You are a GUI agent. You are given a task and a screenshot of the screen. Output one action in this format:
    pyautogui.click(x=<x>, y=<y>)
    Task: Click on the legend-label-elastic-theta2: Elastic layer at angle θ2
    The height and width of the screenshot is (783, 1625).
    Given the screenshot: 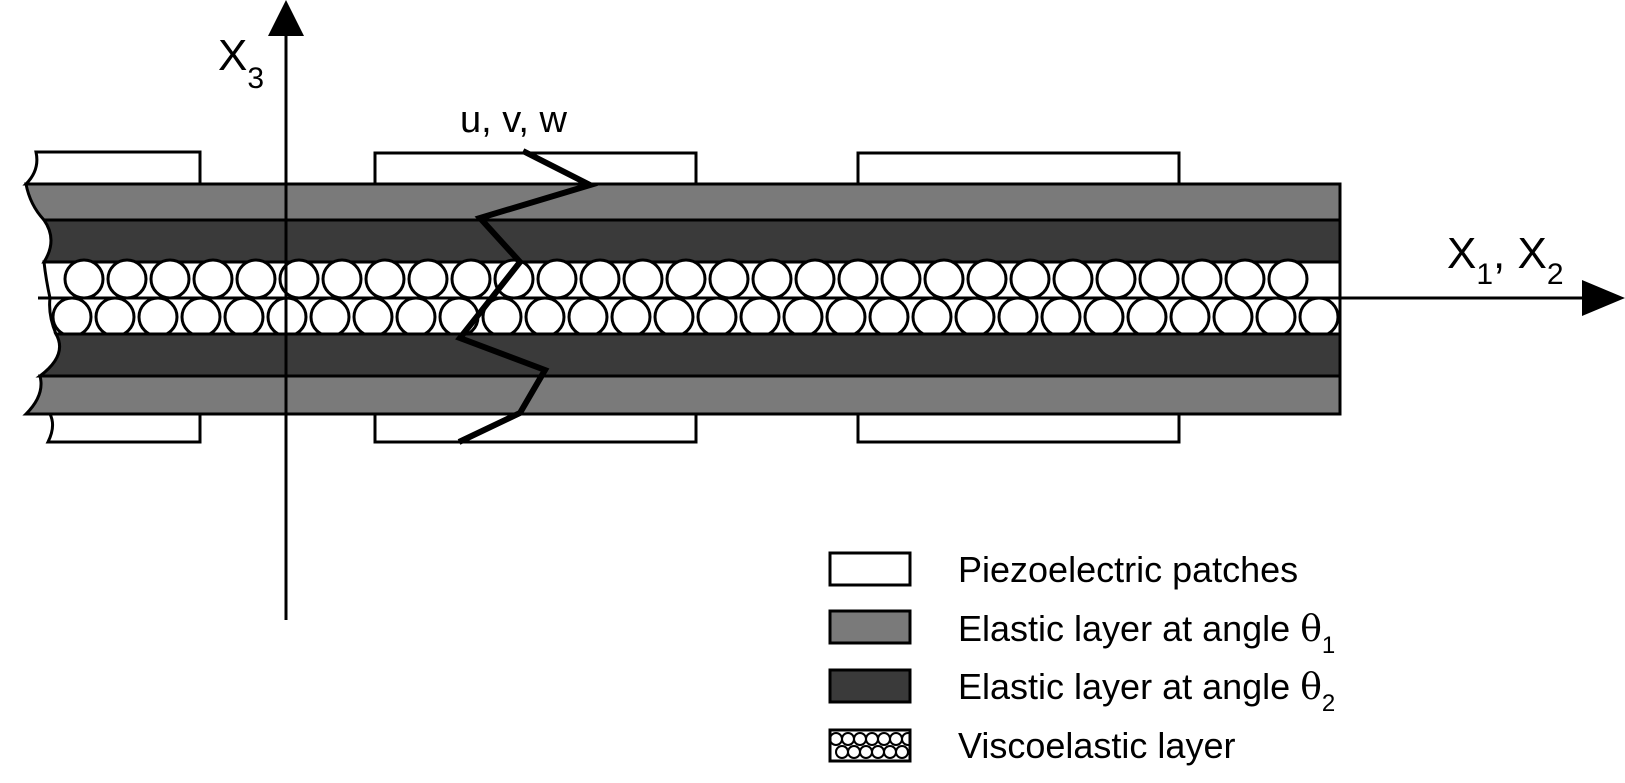 What is the action you would take?
    pyautogui.click(x=1146, y=691)
    